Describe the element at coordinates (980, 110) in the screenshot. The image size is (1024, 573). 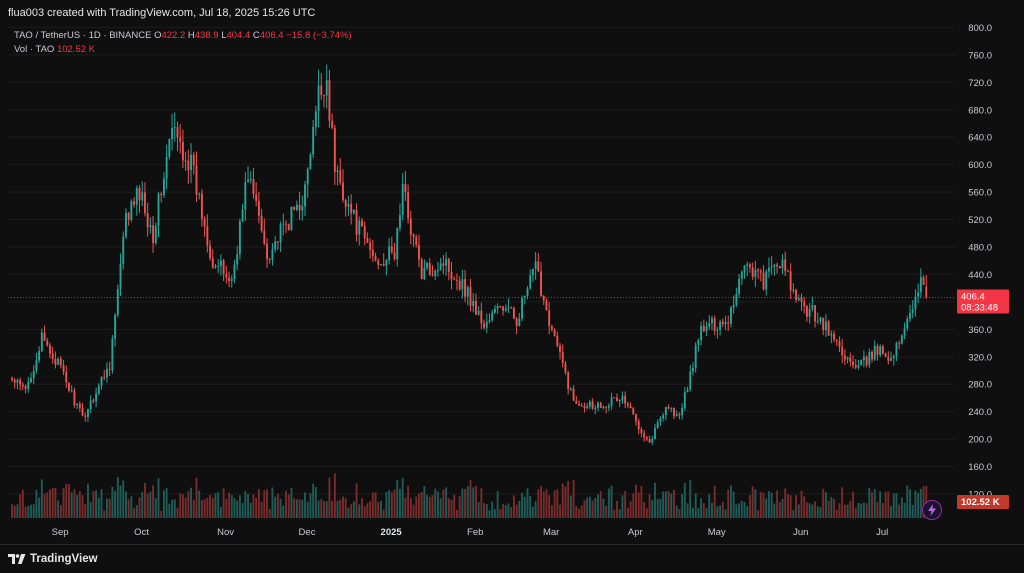
I see `price-tick-label: 680.0` at that location.